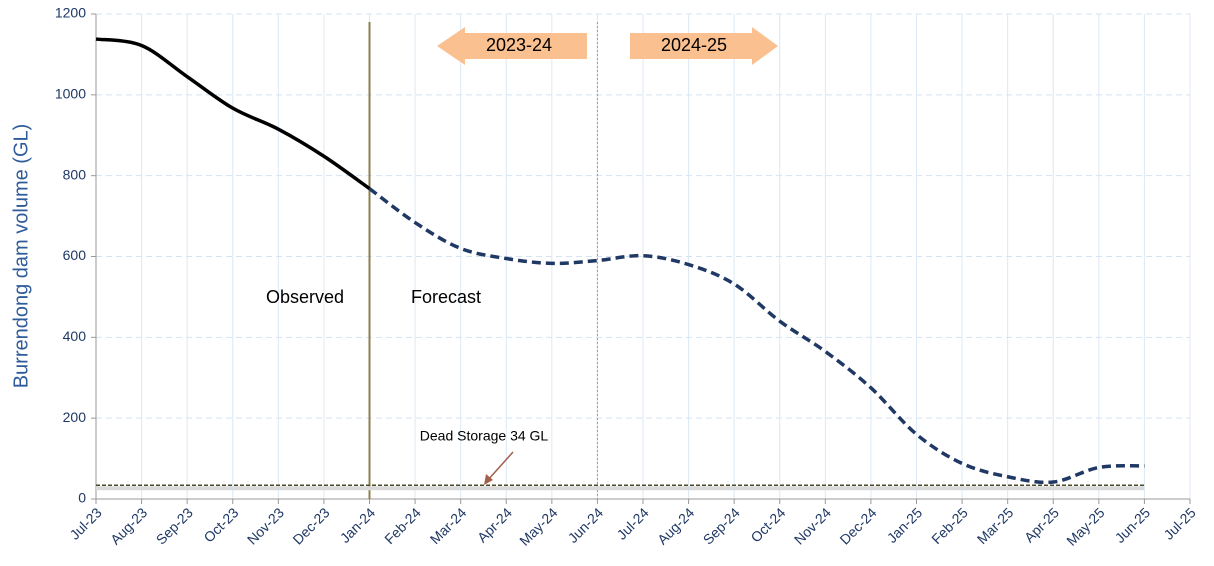  I want to click on period-label: 2023-24, so click(519, 45).